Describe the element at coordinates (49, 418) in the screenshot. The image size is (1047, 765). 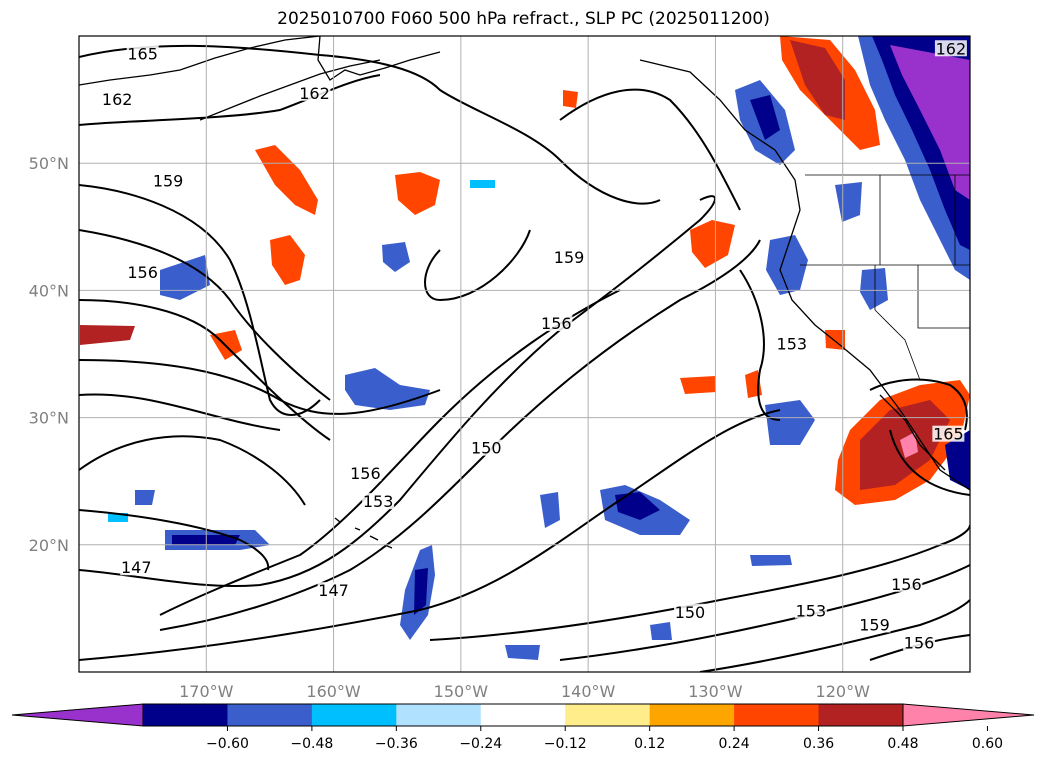
I see `latitude-tick-label: 30°N` at that location.